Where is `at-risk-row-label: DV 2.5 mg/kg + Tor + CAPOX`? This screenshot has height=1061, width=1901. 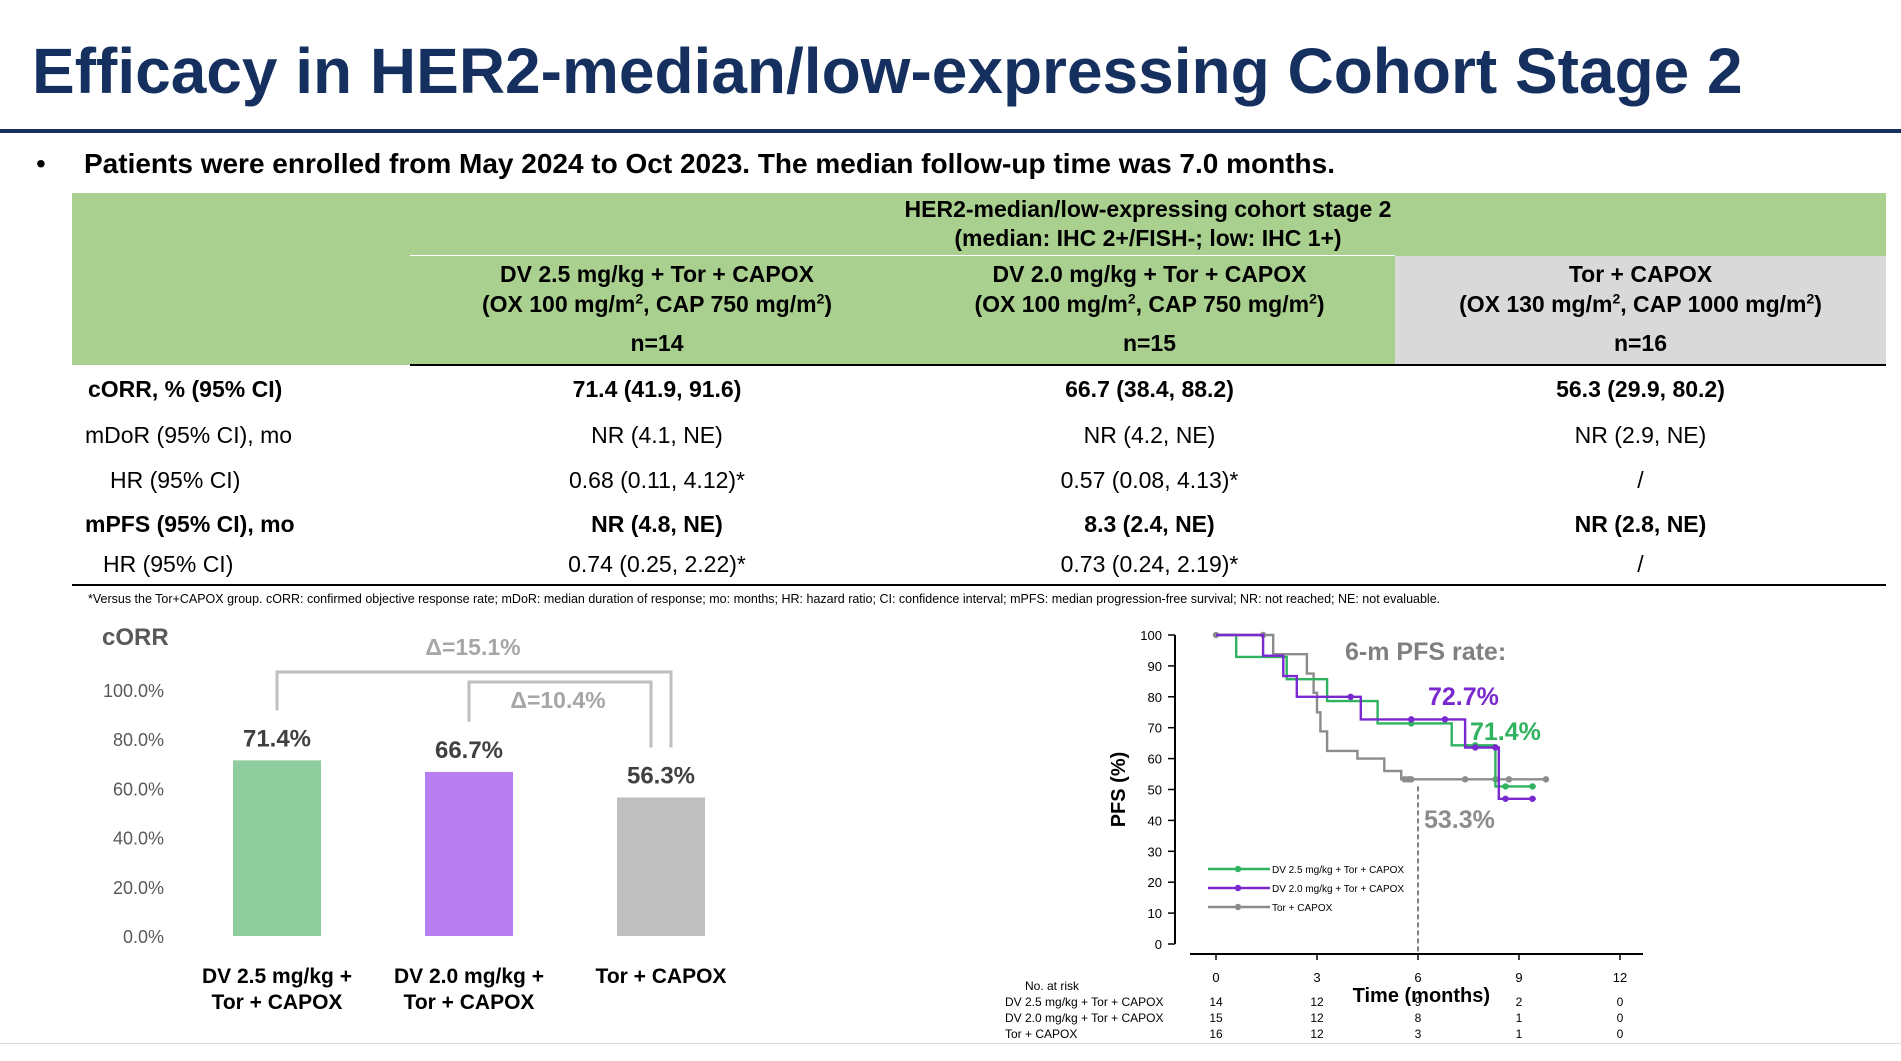 at-risk-row-label: DV 2.5 mg/kg + Tor + CAPOX is located at coordinates (1084, 1002).